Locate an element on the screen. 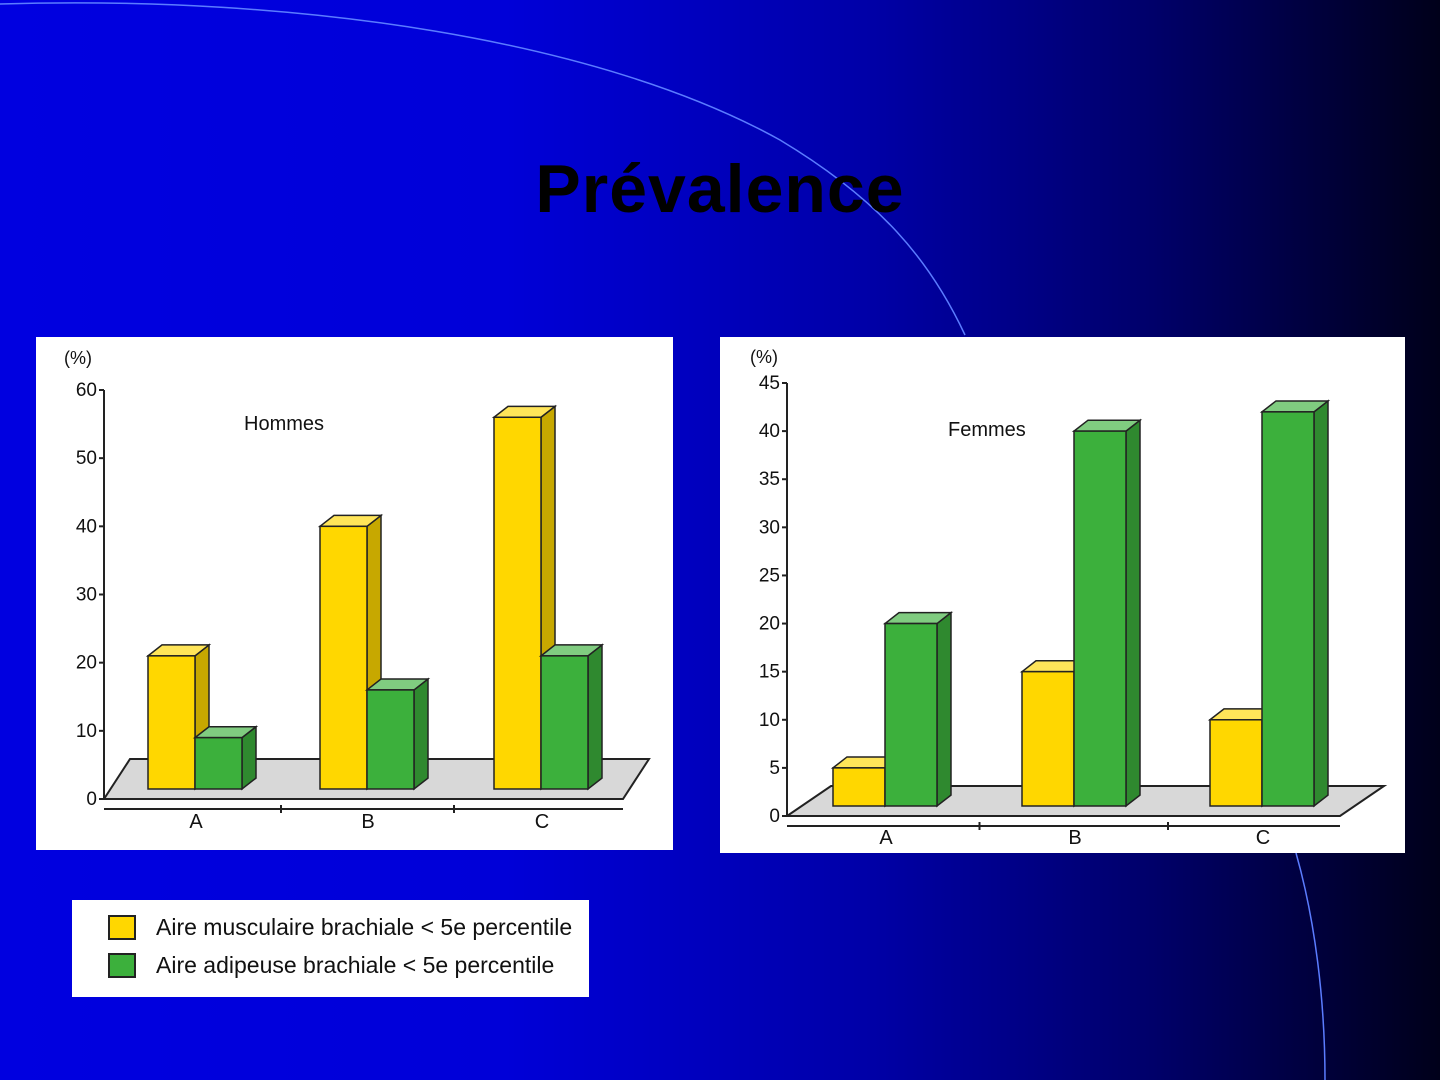  legend-swatch-yellow is located at coordinates (122, 927).